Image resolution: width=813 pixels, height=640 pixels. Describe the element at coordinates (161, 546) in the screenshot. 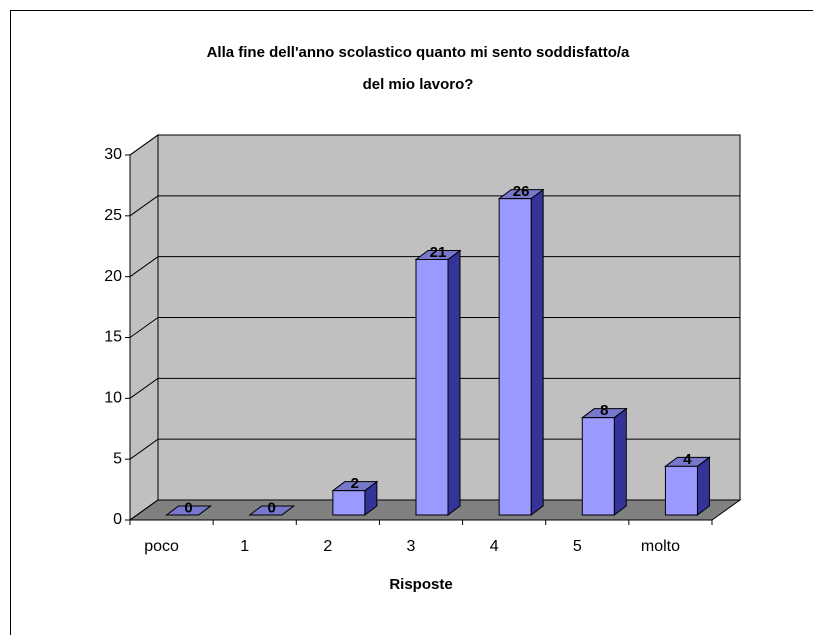

I see `x-tick-label: poco` at that location.